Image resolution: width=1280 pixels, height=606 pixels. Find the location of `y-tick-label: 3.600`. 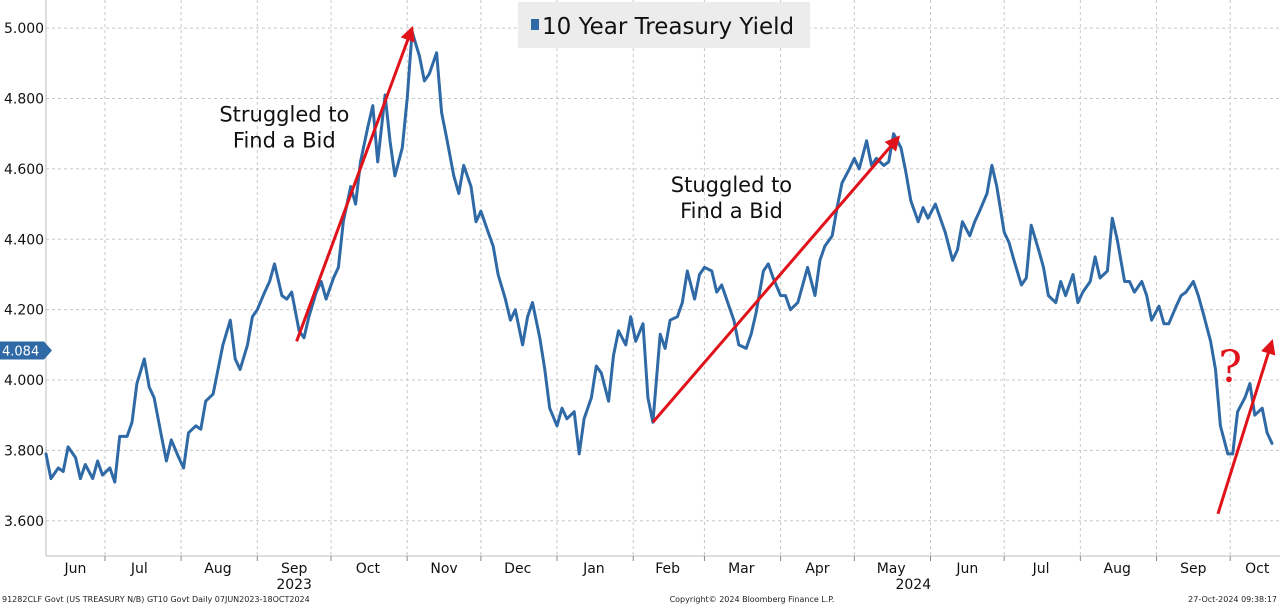

y-tick-label: 3.600 is located at coordinates (24, 522).